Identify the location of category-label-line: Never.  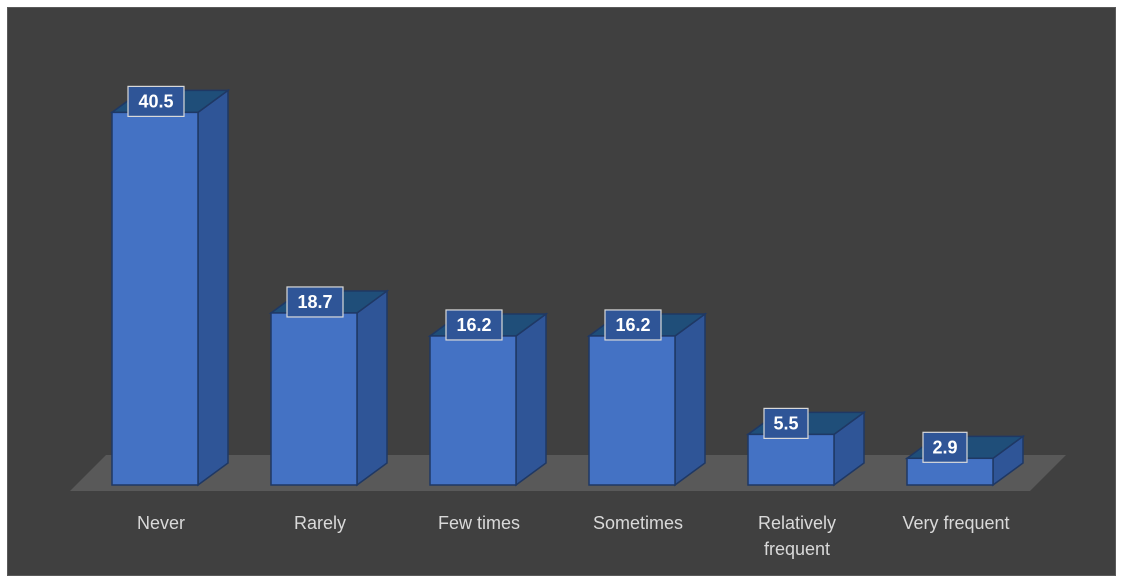
(161, 523).